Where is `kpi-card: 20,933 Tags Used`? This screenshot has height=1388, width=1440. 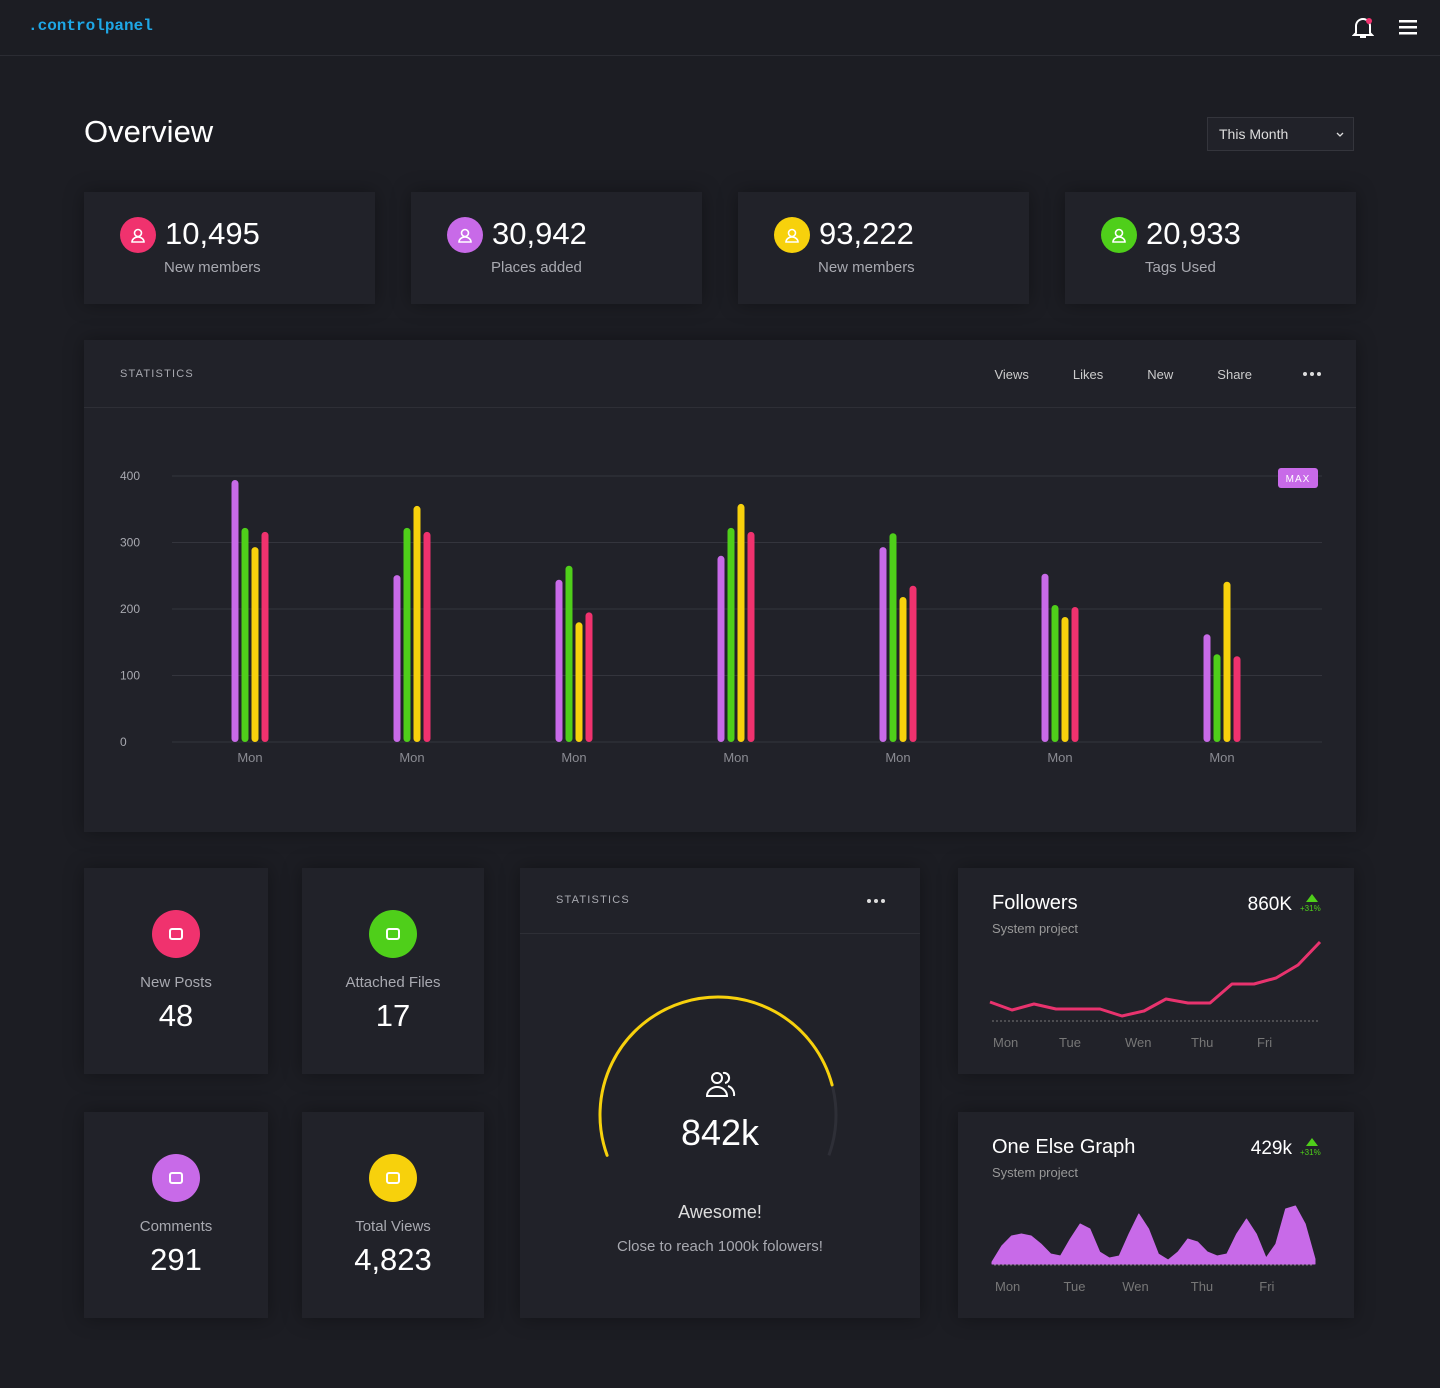
kpi-card: 20,933 Tags Used is located at coordinates (1210, 248).